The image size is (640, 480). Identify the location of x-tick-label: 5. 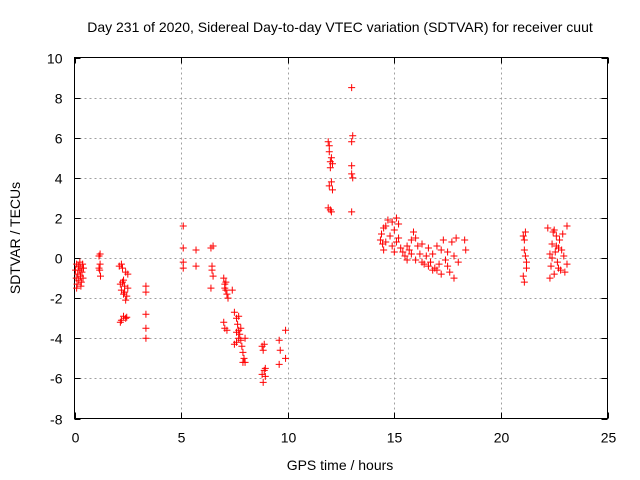
(182, 438).